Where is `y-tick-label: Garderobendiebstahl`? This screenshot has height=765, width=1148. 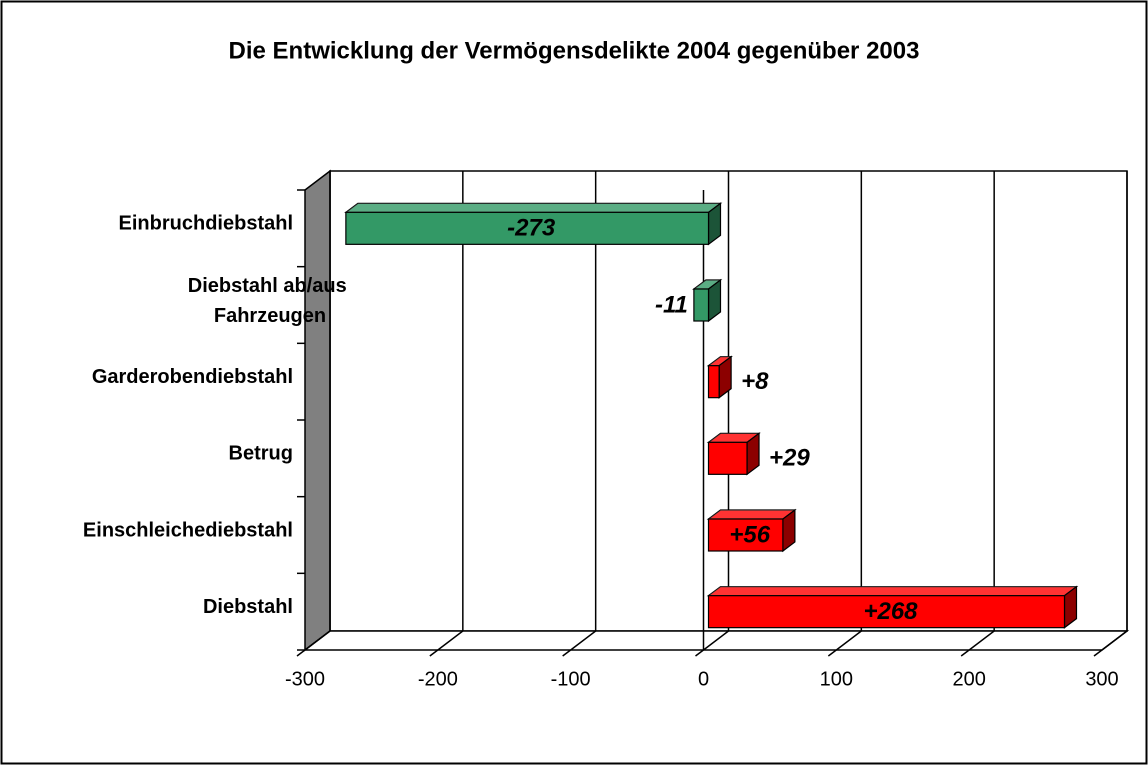
y-tick-label: Garderobendiebstahl is located at coordinates (192, 377).